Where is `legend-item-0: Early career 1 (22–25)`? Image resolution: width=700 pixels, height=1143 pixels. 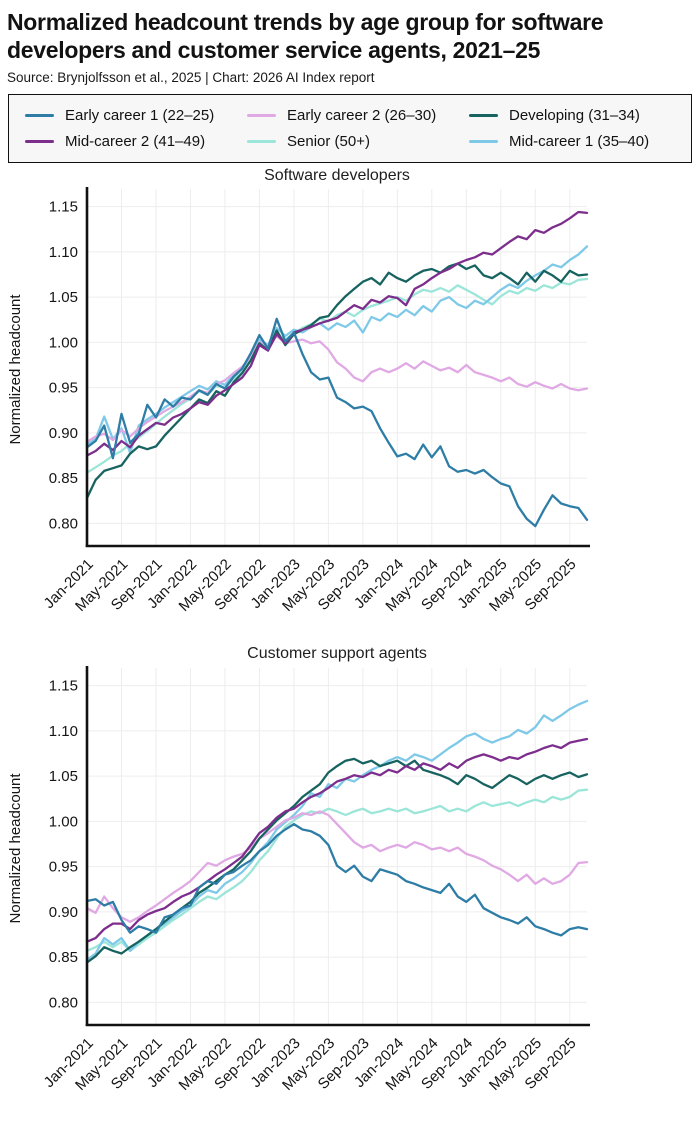 legend-item-0: Early career 1 (22–25) is located at coordinates (133, 115).